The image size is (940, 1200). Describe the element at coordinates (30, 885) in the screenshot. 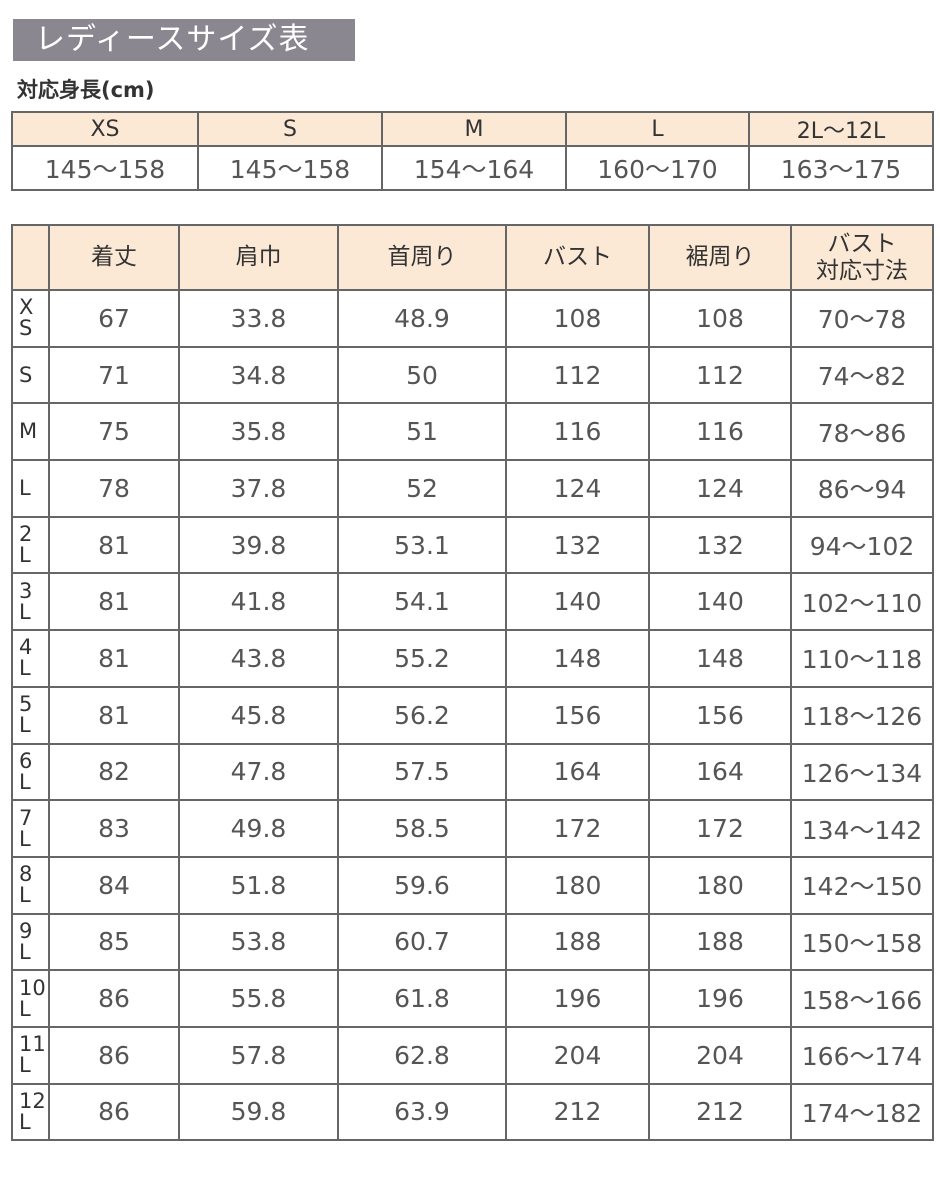

I see `size-label: 8 L` at that location.